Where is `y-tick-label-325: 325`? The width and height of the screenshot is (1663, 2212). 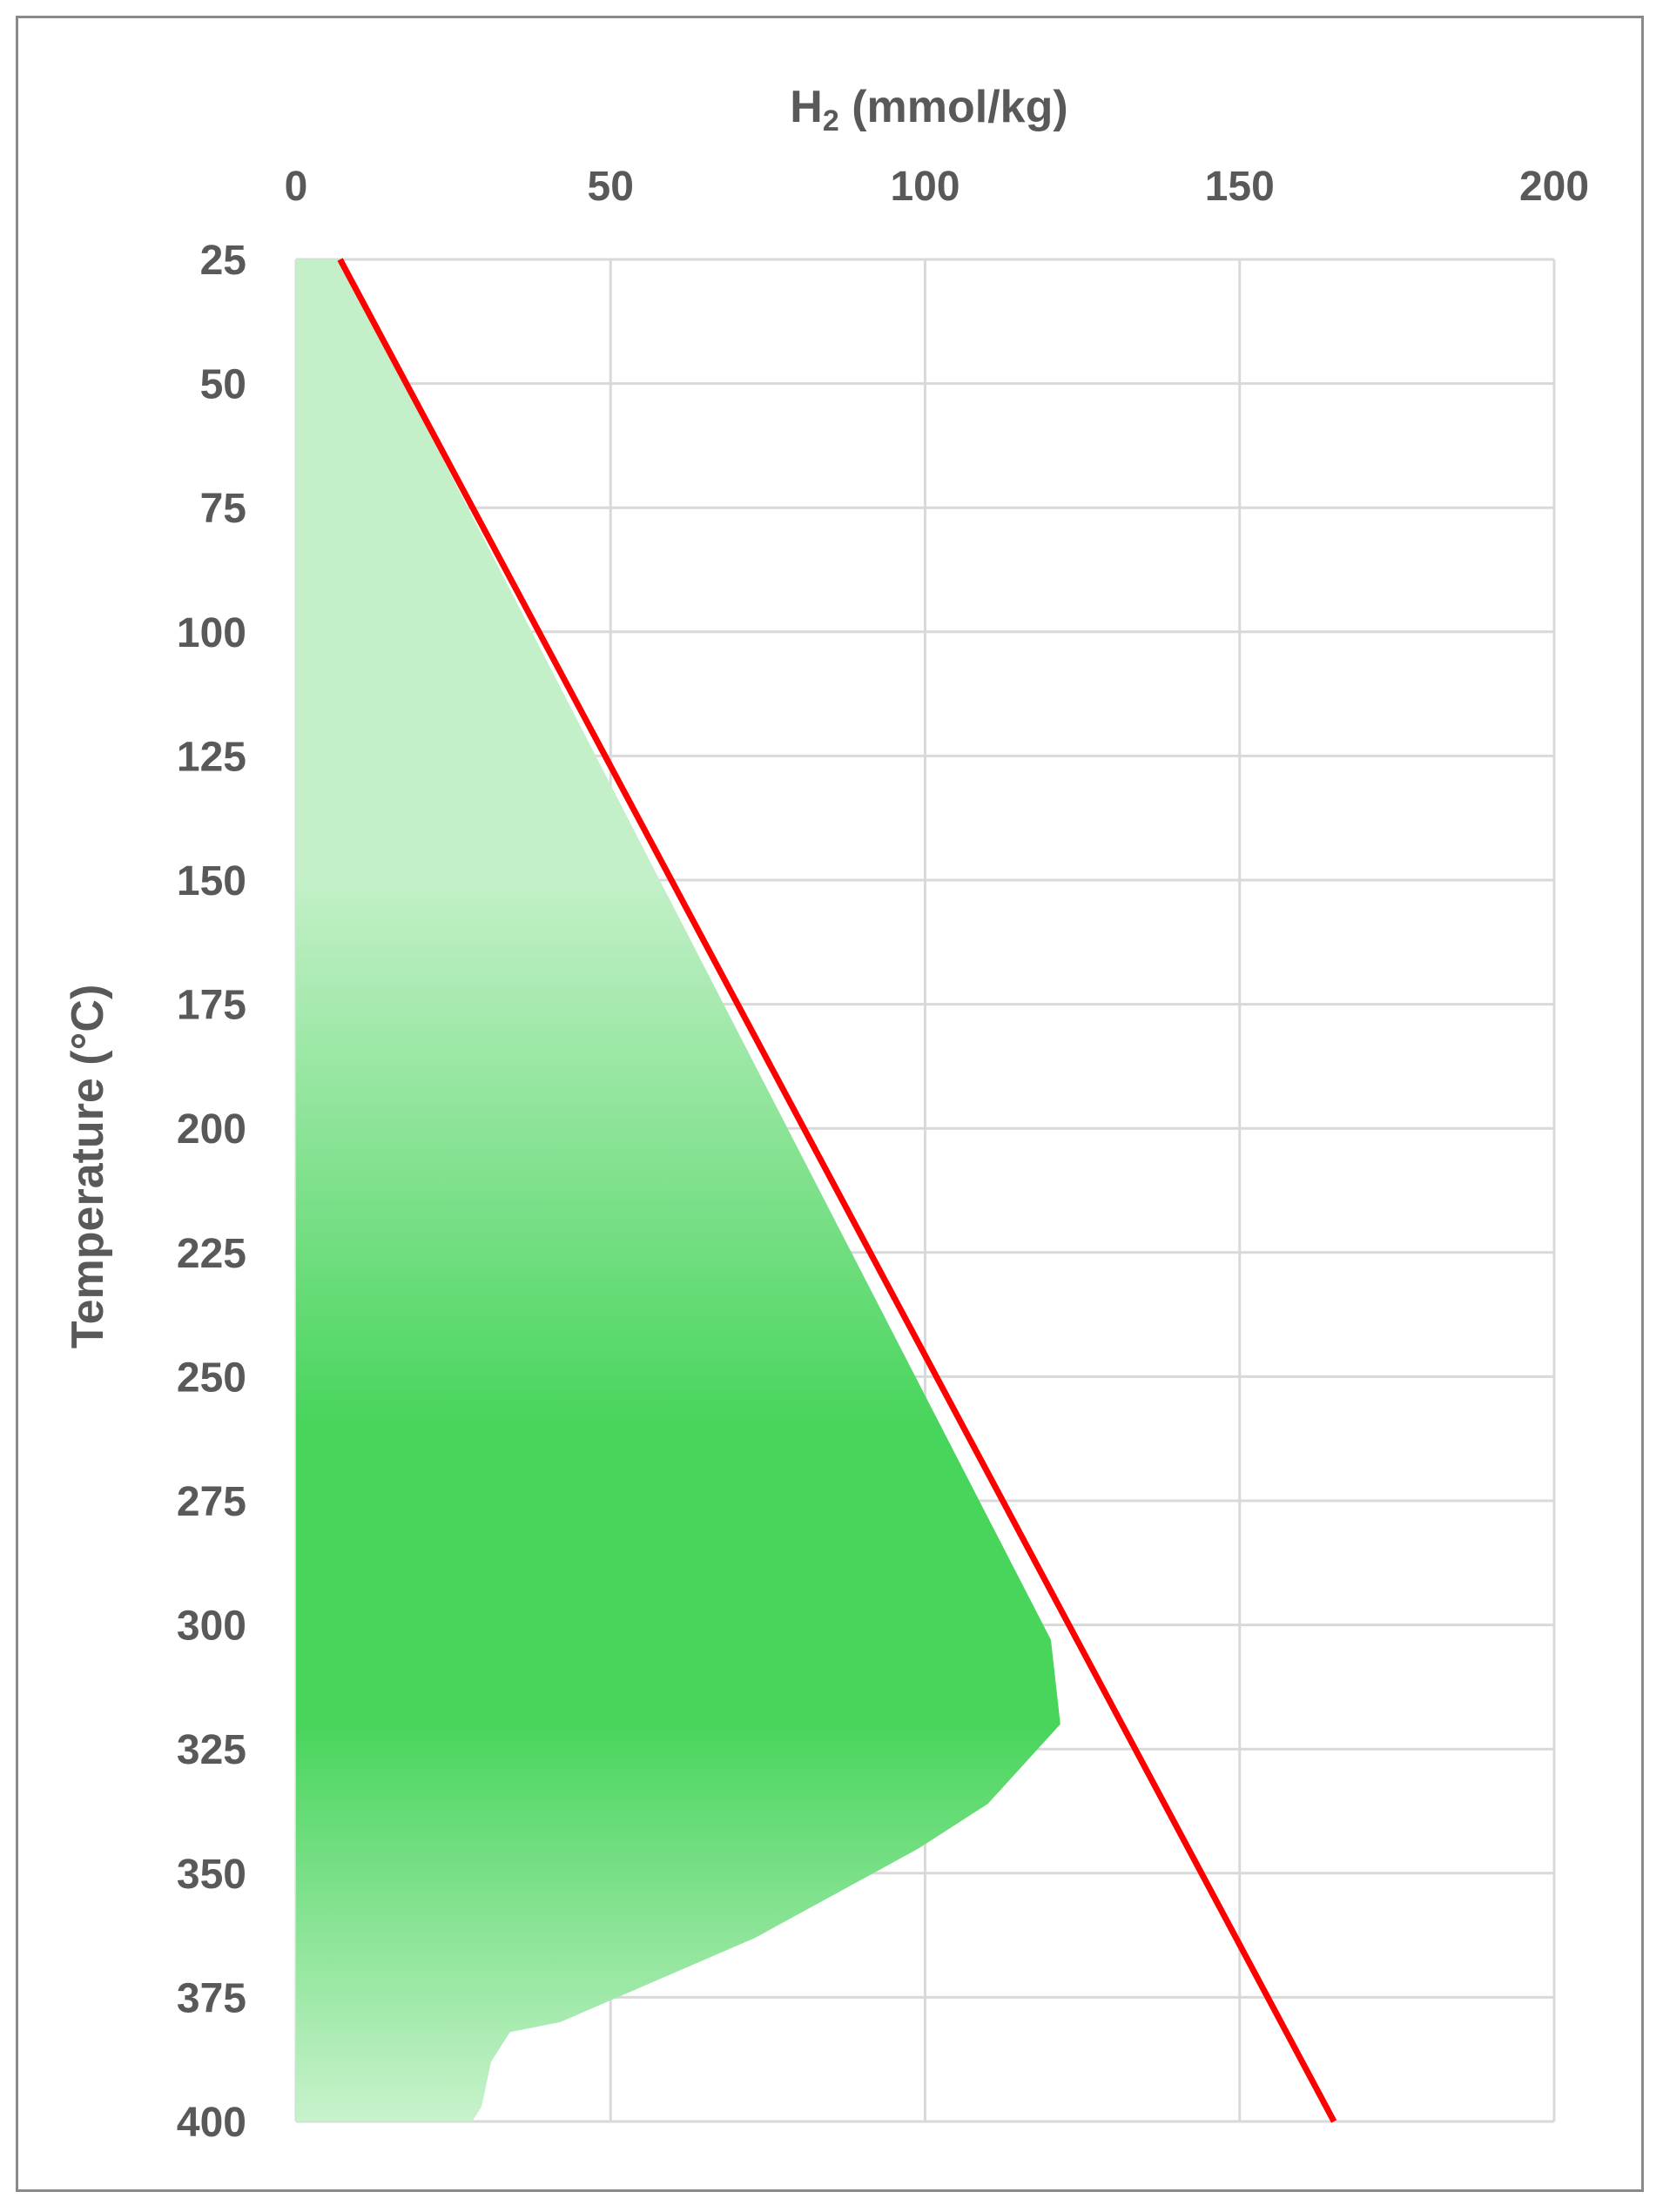 y-tick-label-325: 325 is located at coordinates (212, 1750).